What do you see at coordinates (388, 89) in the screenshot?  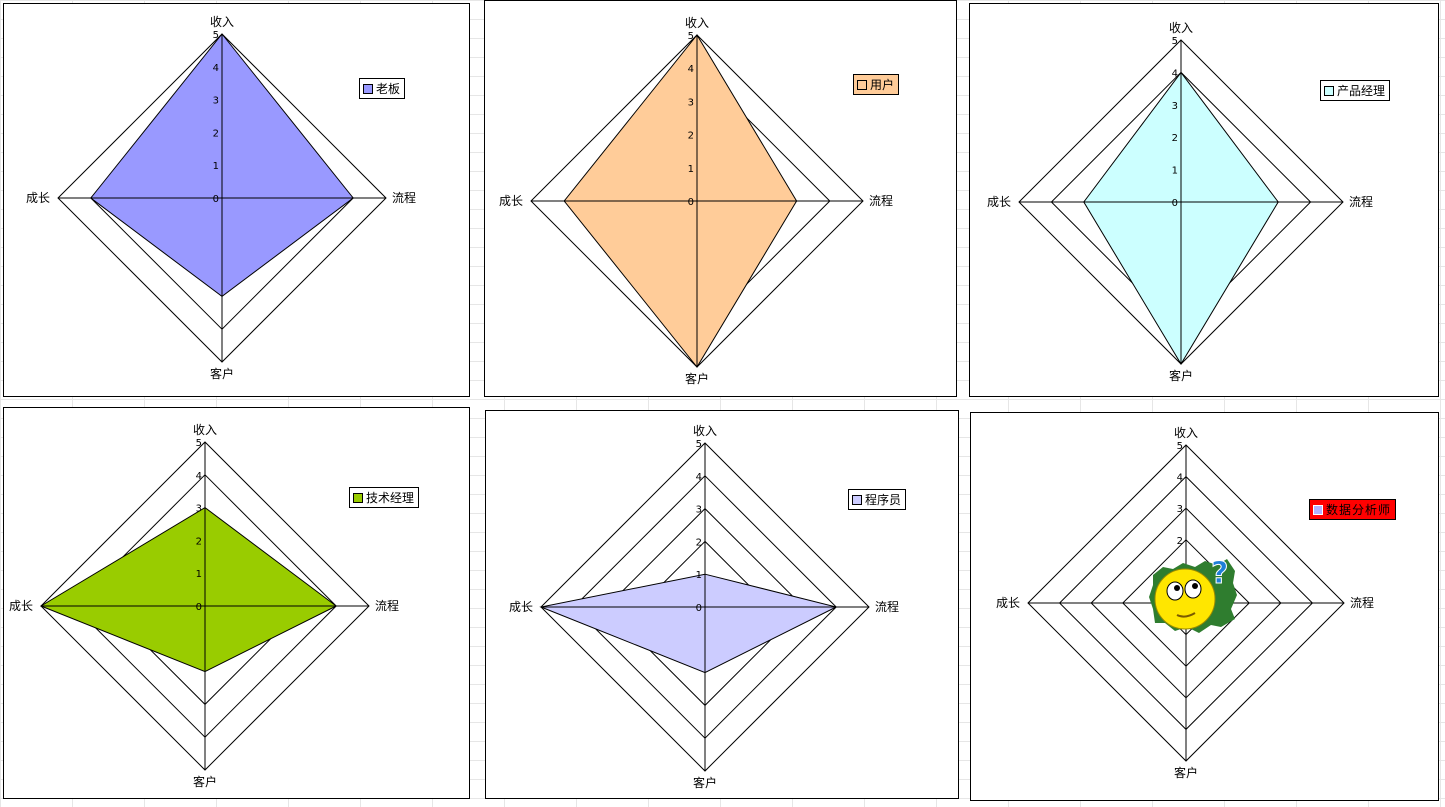 I see `legend-label: 老板` at bounding box center [388, 89].